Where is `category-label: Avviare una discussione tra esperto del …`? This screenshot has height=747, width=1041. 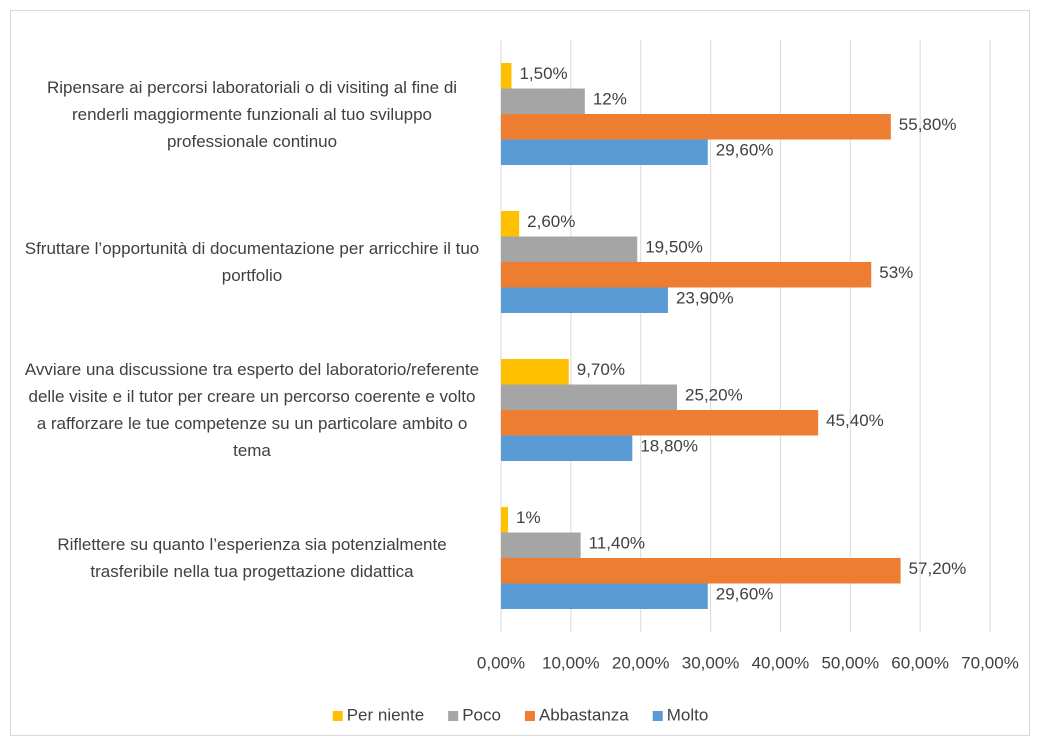 category-label: Avviare una discussione tra esperto del … is located at coordinates (252, 410).